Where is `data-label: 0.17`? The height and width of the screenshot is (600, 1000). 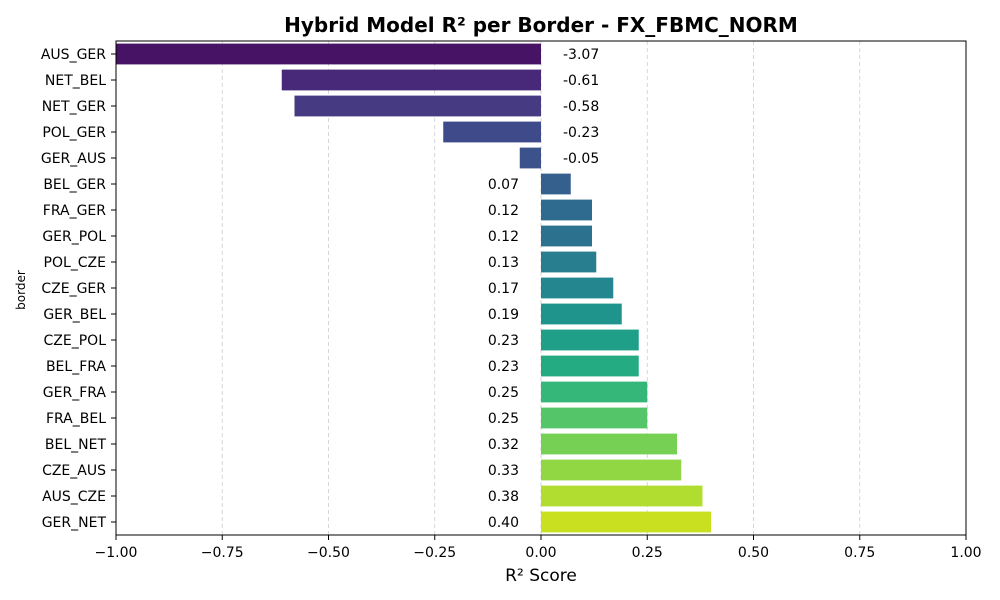 data-label: 0.17 is located at coordinates (503, 289).